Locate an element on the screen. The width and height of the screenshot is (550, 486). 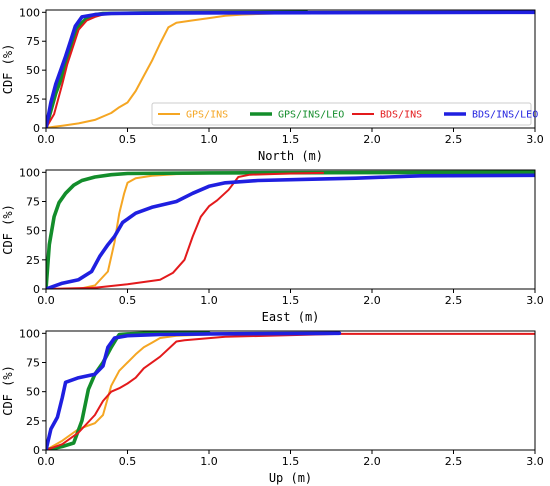
legend-box is located at coordinates (341, 114).